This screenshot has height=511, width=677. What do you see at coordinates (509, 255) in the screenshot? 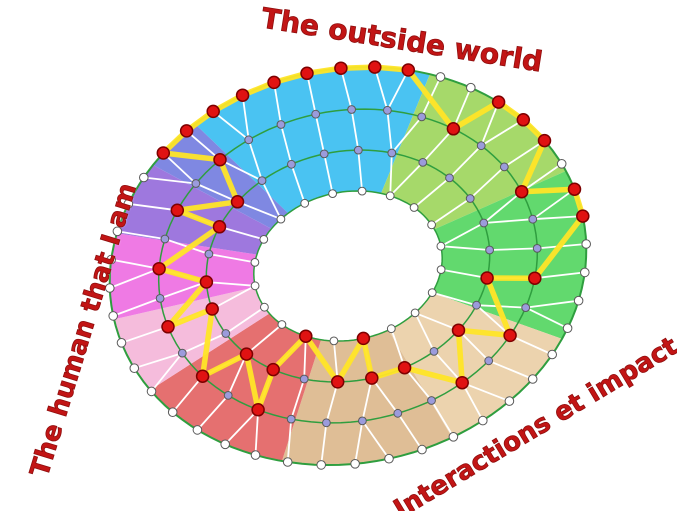
I see `sector-green` at bounding box center [509, 255].